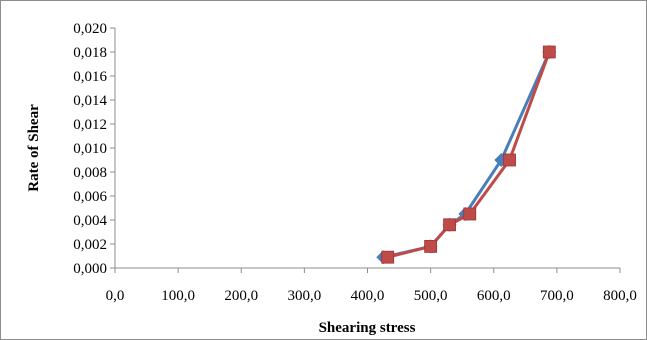 Image resolution: width=647 pixels, height=340 pixels. Describe the element at coordinates (90, 269) in the screenshot. I see `y-tick-label: 0,000` at that location.